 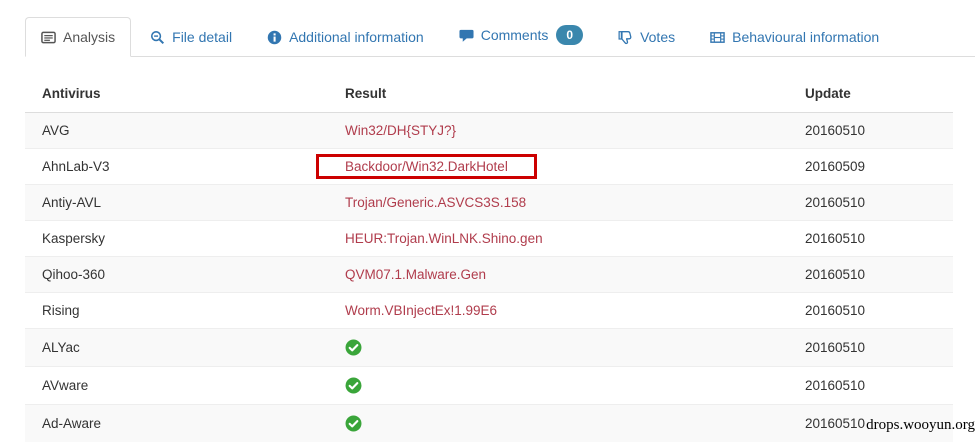 What do you see at coordinates (444, 238) in the screenshot?
I see `result-link: HEUR:Trojan.WinLNK.Shino.gen` at bounding box center [444, 238].